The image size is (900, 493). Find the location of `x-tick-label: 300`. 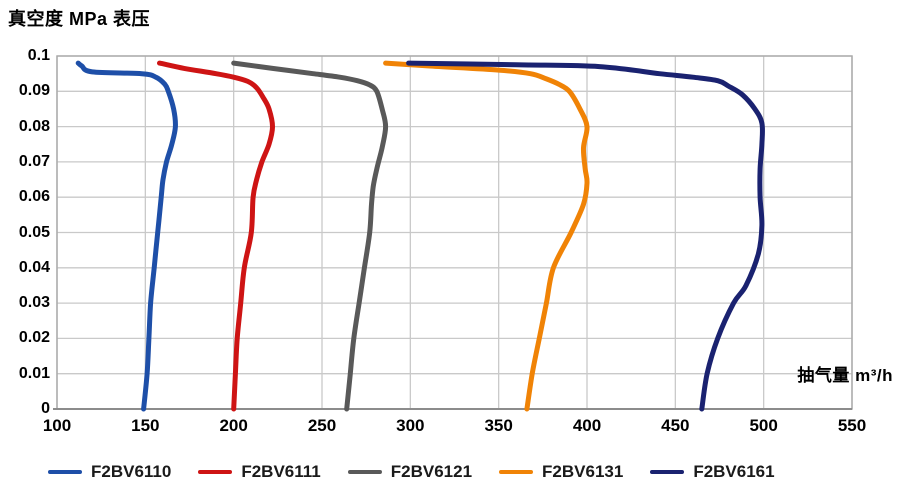

x-tick-label: 300 is located at coordinates (410, 425).